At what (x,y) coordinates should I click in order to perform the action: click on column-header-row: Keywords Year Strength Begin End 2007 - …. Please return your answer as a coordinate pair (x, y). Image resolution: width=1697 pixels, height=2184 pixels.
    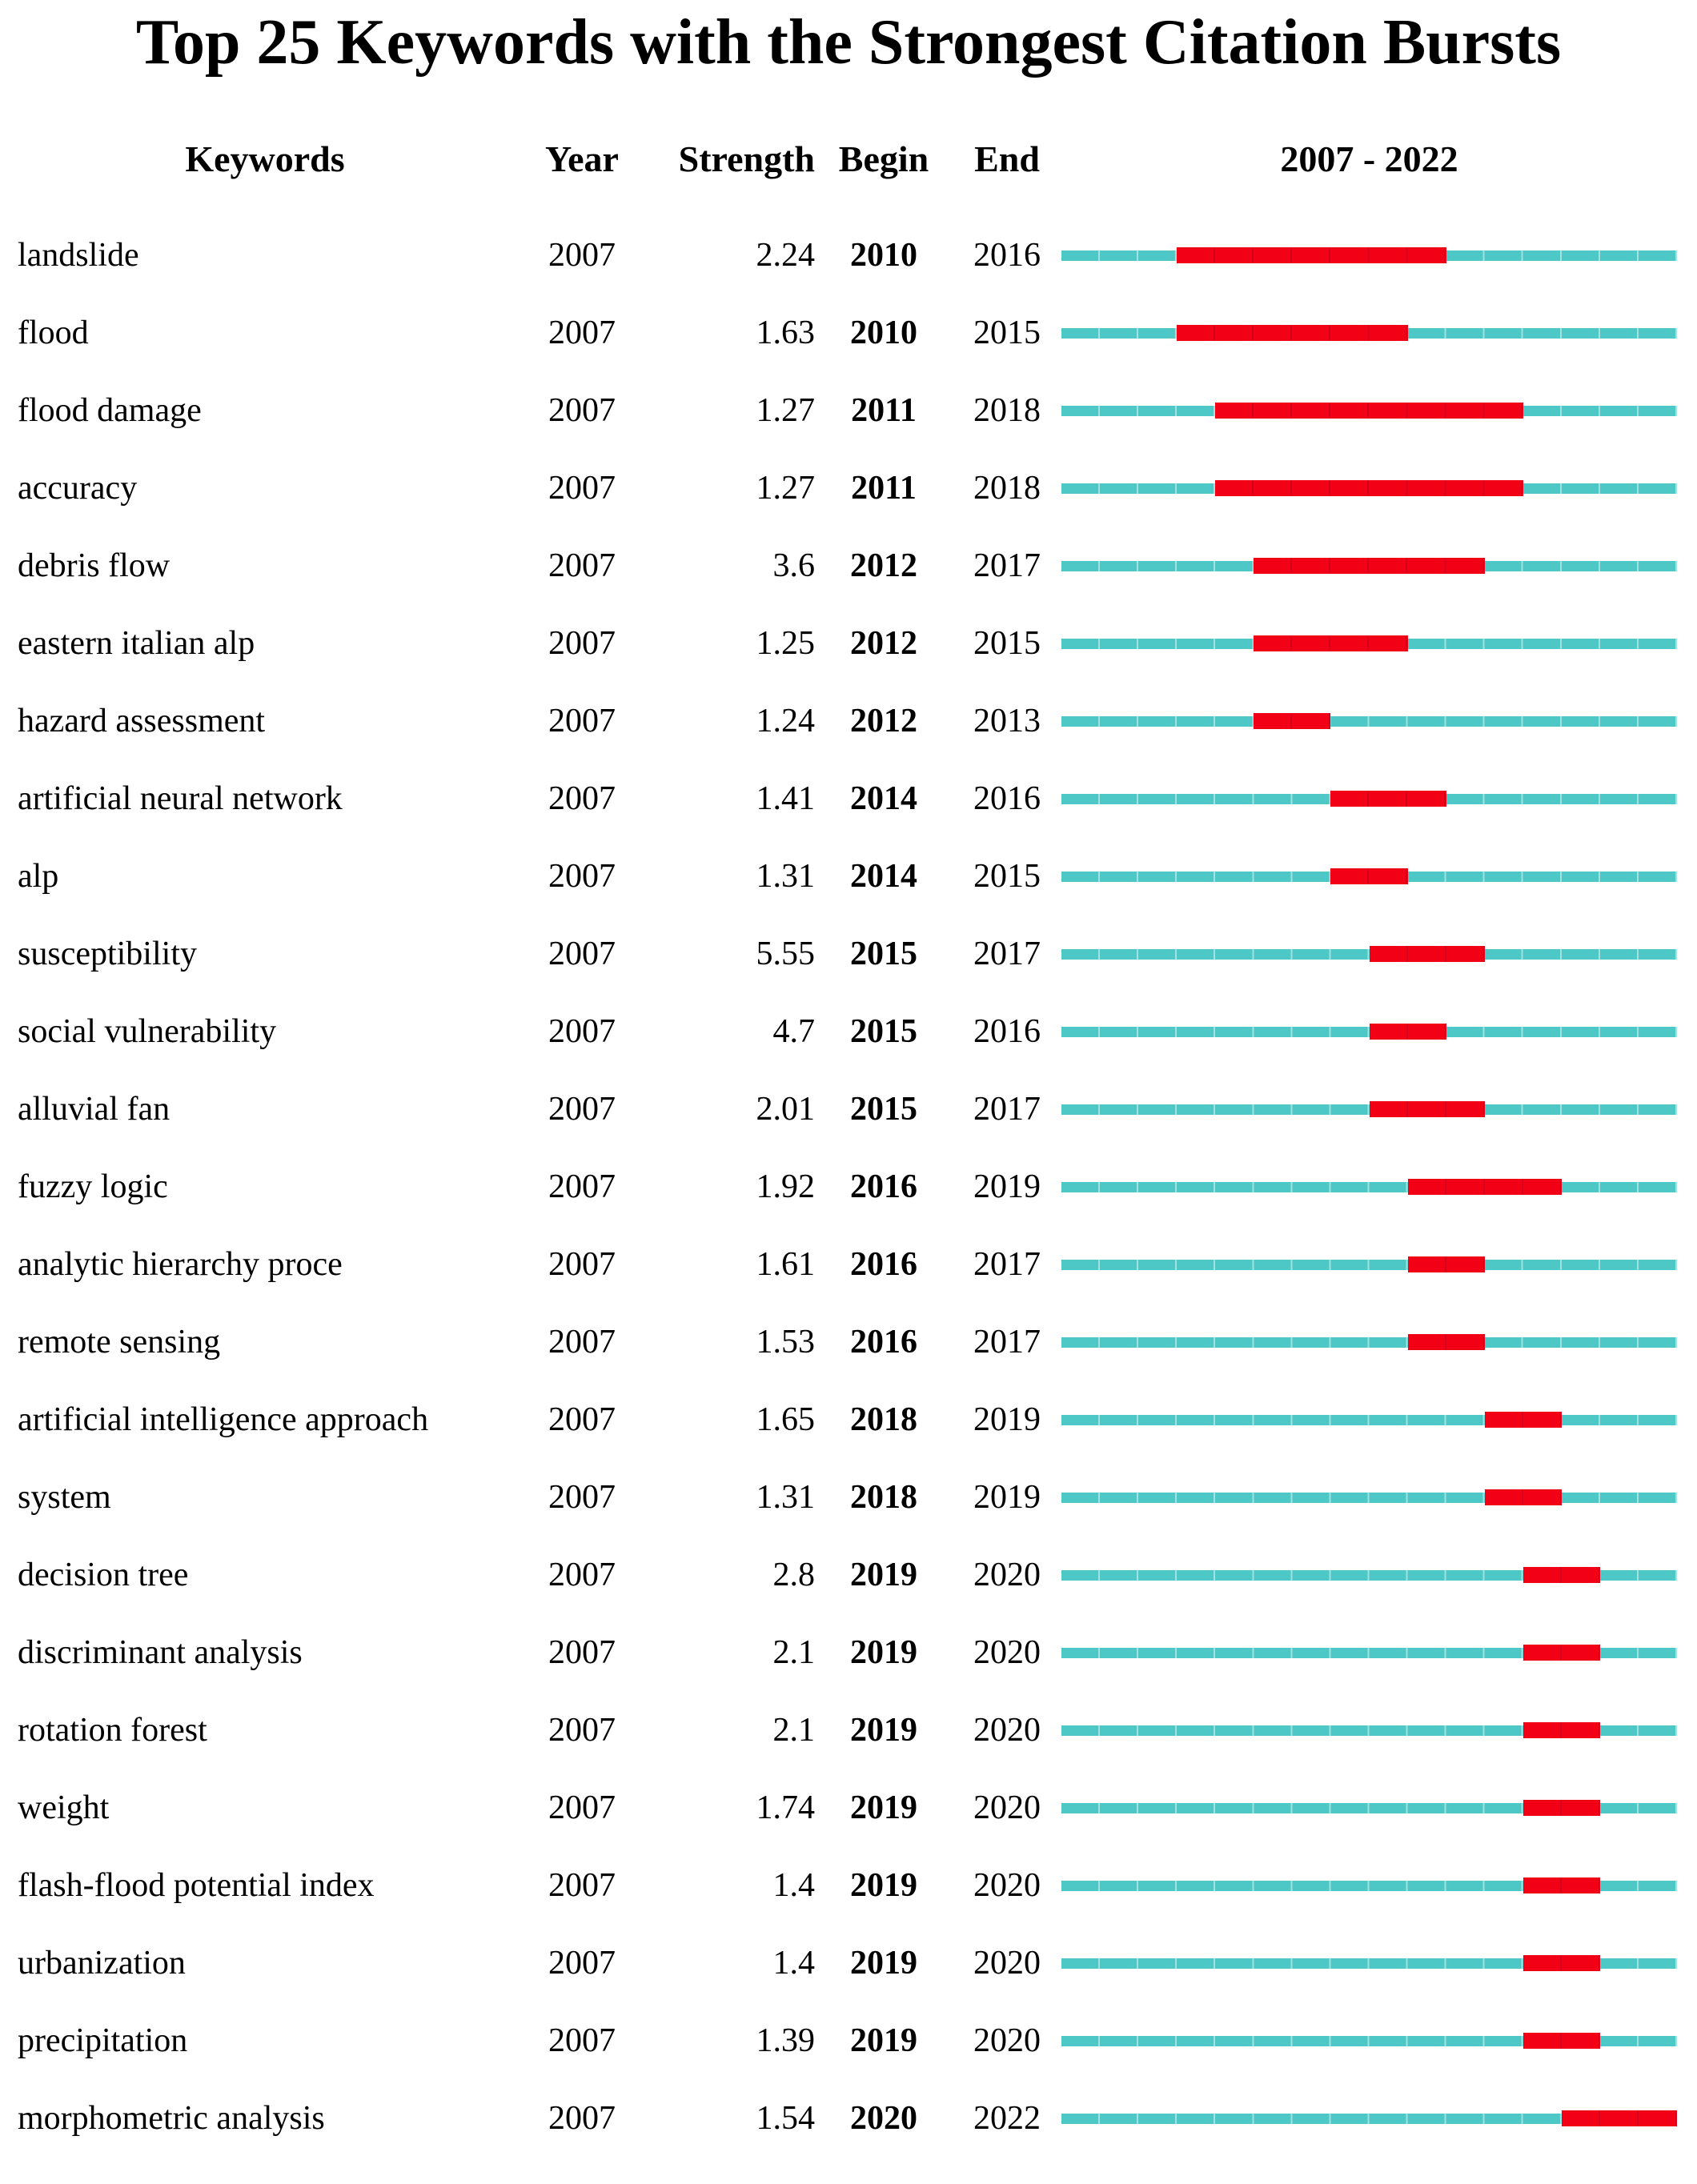
    Looking at the image, I should click on (848, 158).